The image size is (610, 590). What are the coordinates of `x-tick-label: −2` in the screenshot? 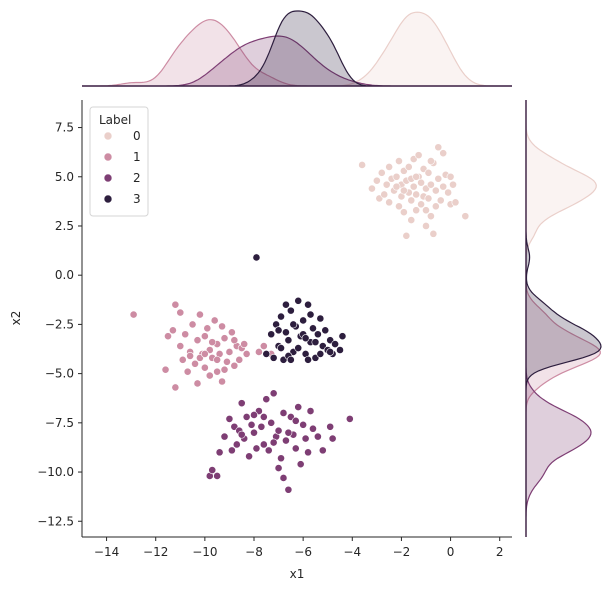 It's located at (402, 552).